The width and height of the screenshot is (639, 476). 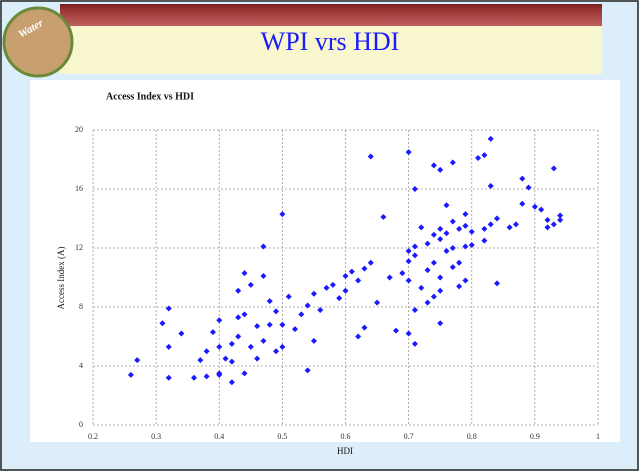 What do you see at coordinates (282, 436) in the screenshot?
I see `x-tick-label: 0.5` at bounding box center [282, 436].